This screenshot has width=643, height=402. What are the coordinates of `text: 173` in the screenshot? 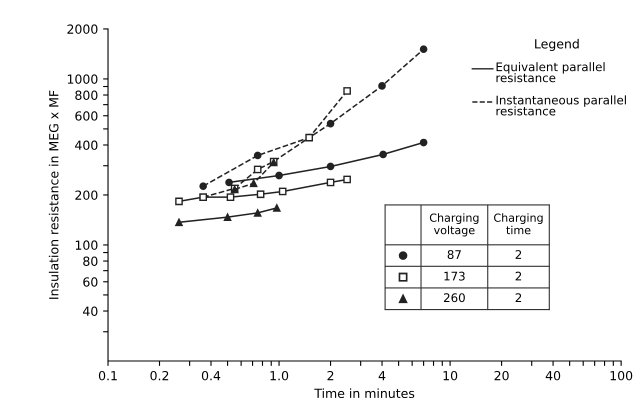 It's located at (454, 276).